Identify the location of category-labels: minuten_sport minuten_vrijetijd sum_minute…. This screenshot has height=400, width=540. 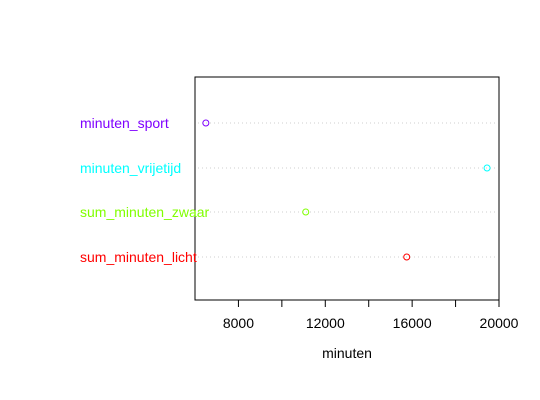
(145, 190).